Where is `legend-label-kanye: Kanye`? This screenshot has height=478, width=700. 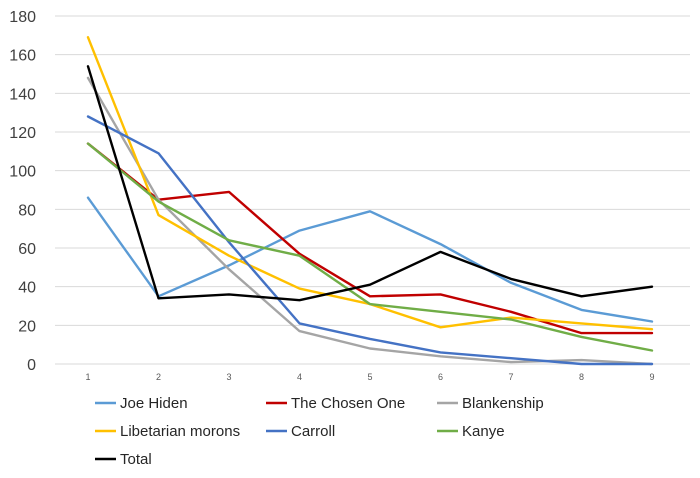 legend-label-kanye: Kanye is located at coordinates (483, 431).